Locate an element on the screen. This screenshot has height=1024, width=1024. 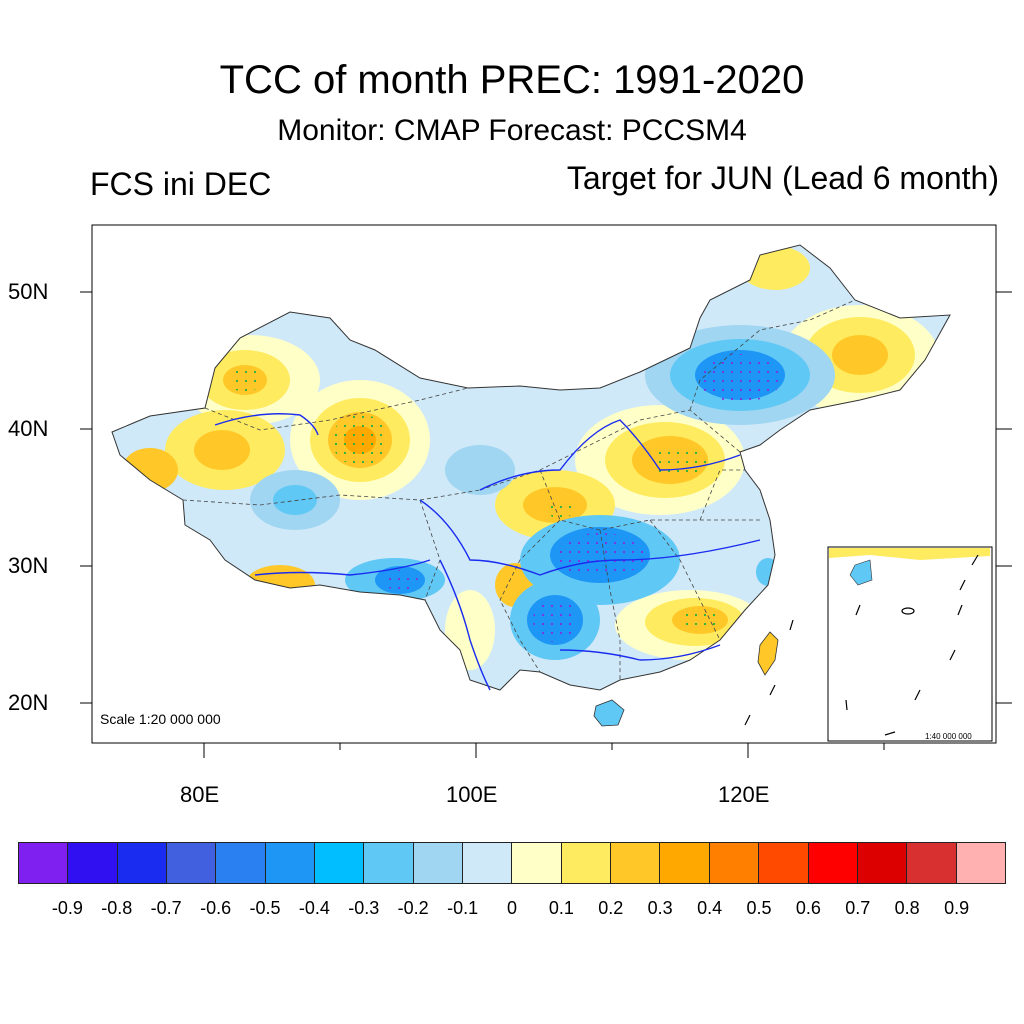
colorbar-label-18: 0.9 is located at coordinates (957, 908).